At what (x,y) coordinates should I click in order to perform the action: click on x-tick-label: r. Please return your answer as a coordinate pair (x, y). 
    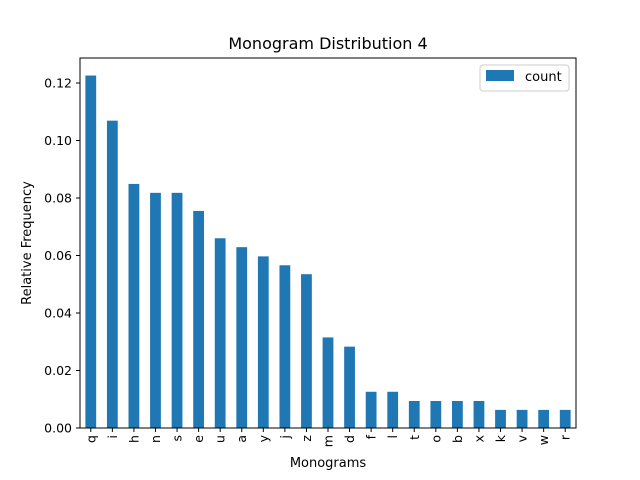
    Looking at the image, I should click on (565, 437).